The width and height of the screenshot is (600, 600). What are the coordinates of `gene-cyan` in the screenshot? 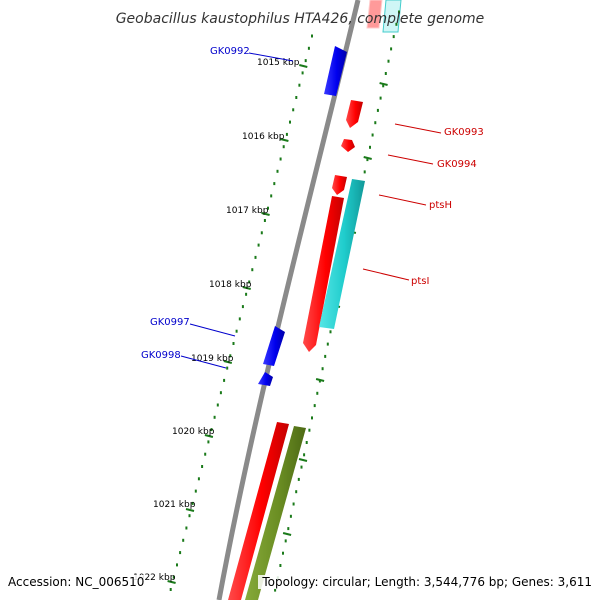 It's located at (342, 254).